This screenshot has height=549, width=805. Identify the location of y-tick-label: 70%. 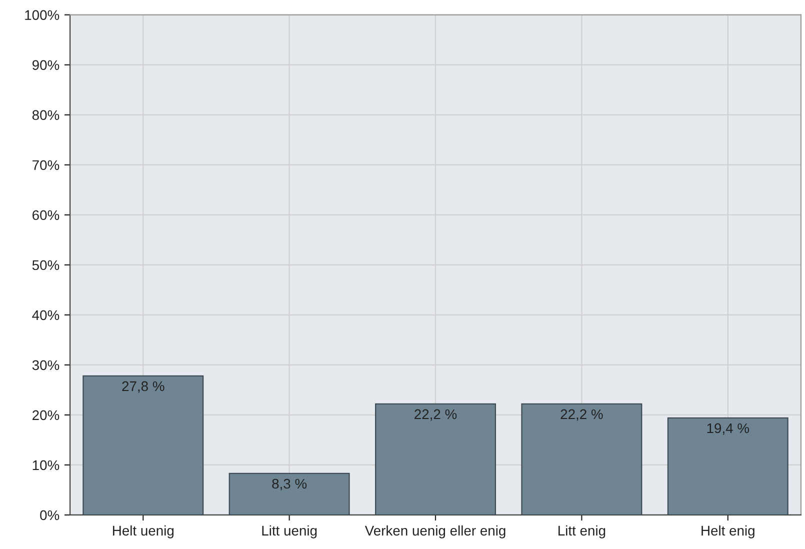
(46, 165).